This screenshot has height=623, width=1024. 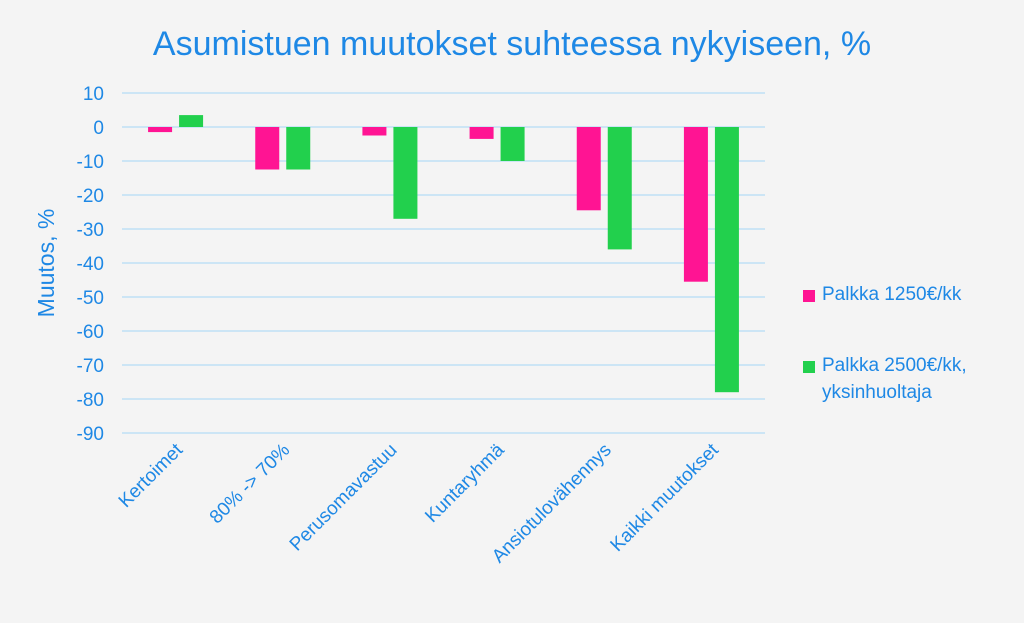 I want to click on y-tick-label: -10, so click(x=90, y=162).